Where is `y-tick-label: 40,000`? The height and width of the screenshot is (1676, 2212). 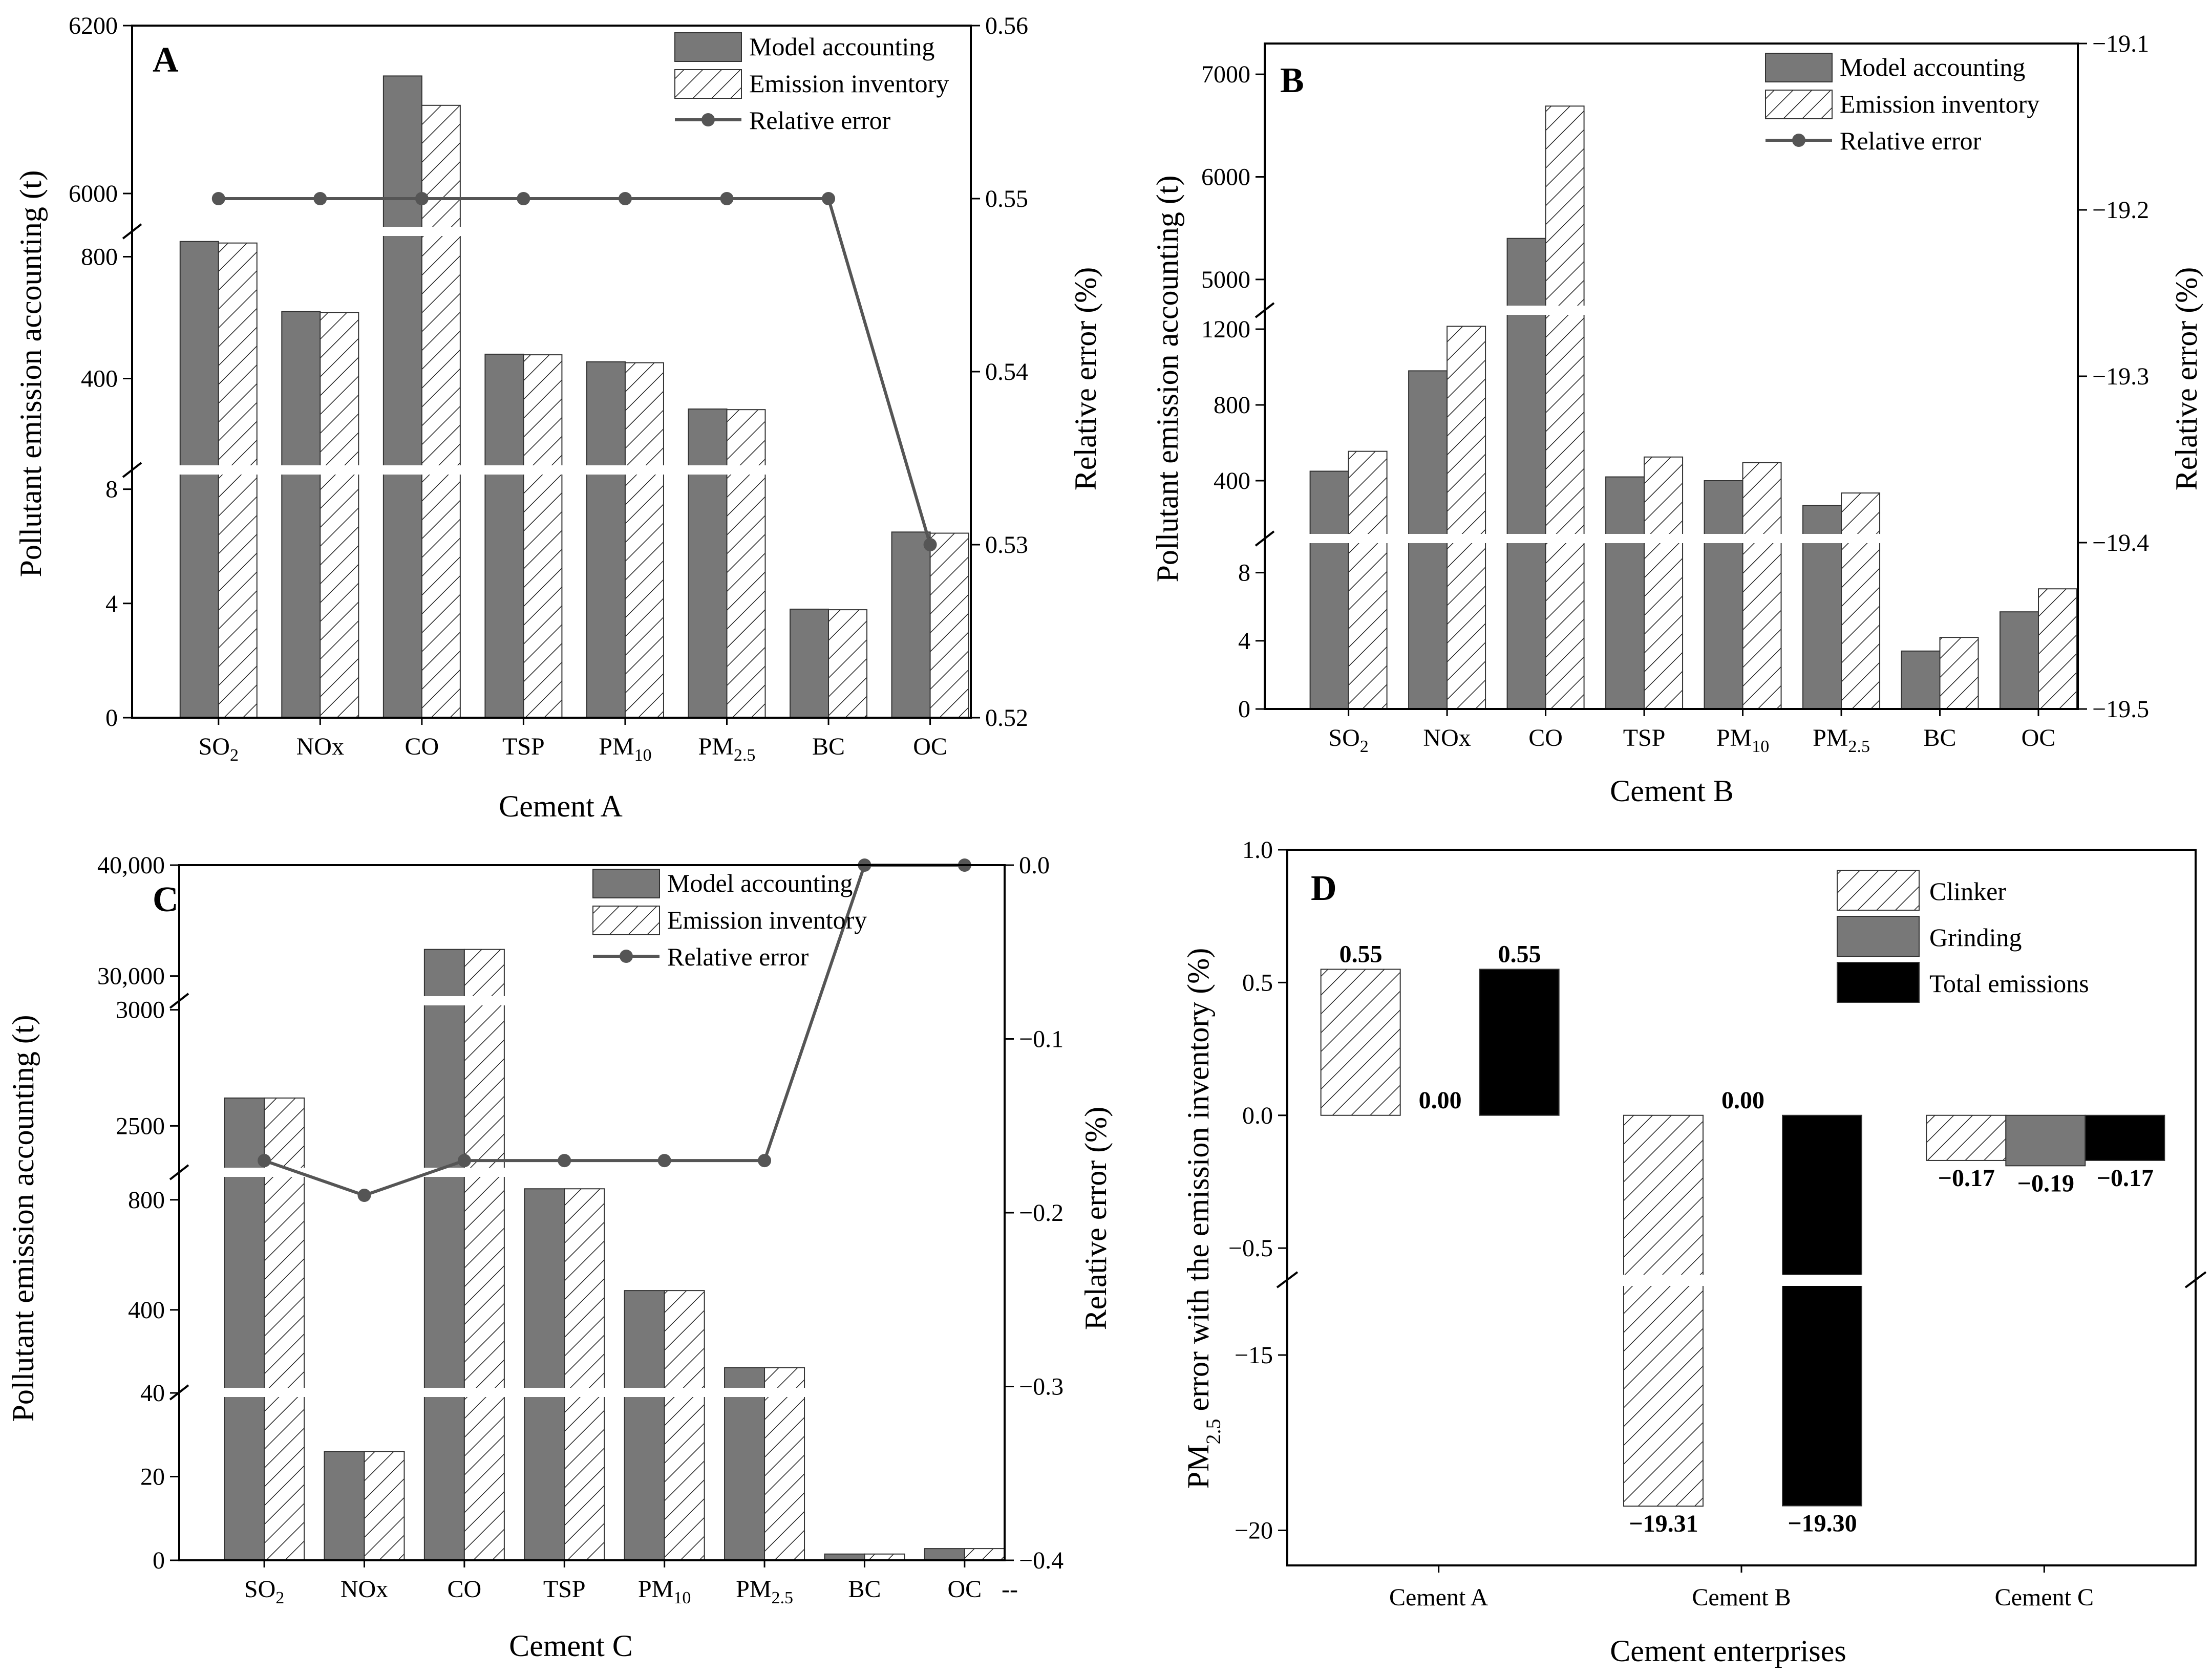
y-tick-label: 40,000 is located at coordinates (131, 865).